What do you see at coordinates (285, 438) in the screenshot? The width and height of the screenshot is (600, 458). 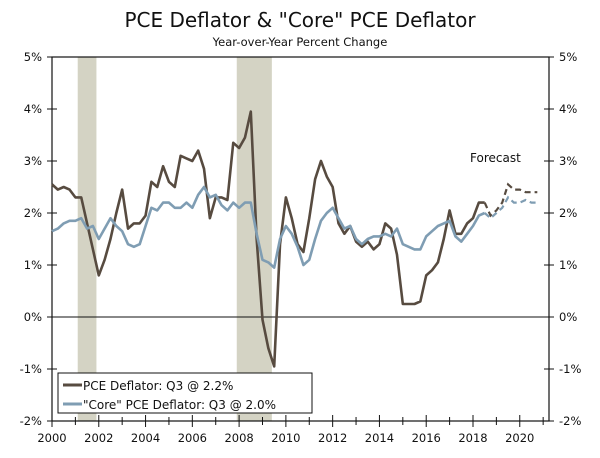 I see `x-tick-label: 2010` at bounding box center [285, 438].